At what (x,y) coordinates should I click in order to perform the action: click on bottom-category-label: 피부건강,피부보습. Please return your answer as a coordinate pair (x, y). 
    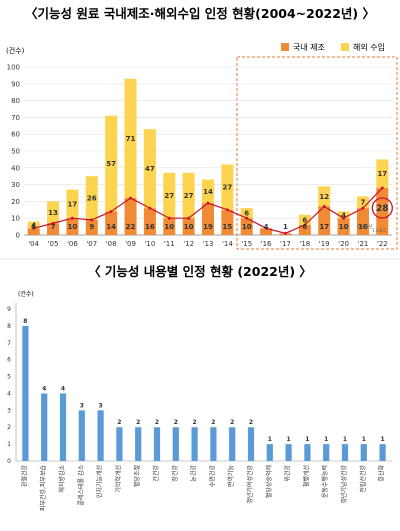
    Looking at the image, I should click on (43, 488).